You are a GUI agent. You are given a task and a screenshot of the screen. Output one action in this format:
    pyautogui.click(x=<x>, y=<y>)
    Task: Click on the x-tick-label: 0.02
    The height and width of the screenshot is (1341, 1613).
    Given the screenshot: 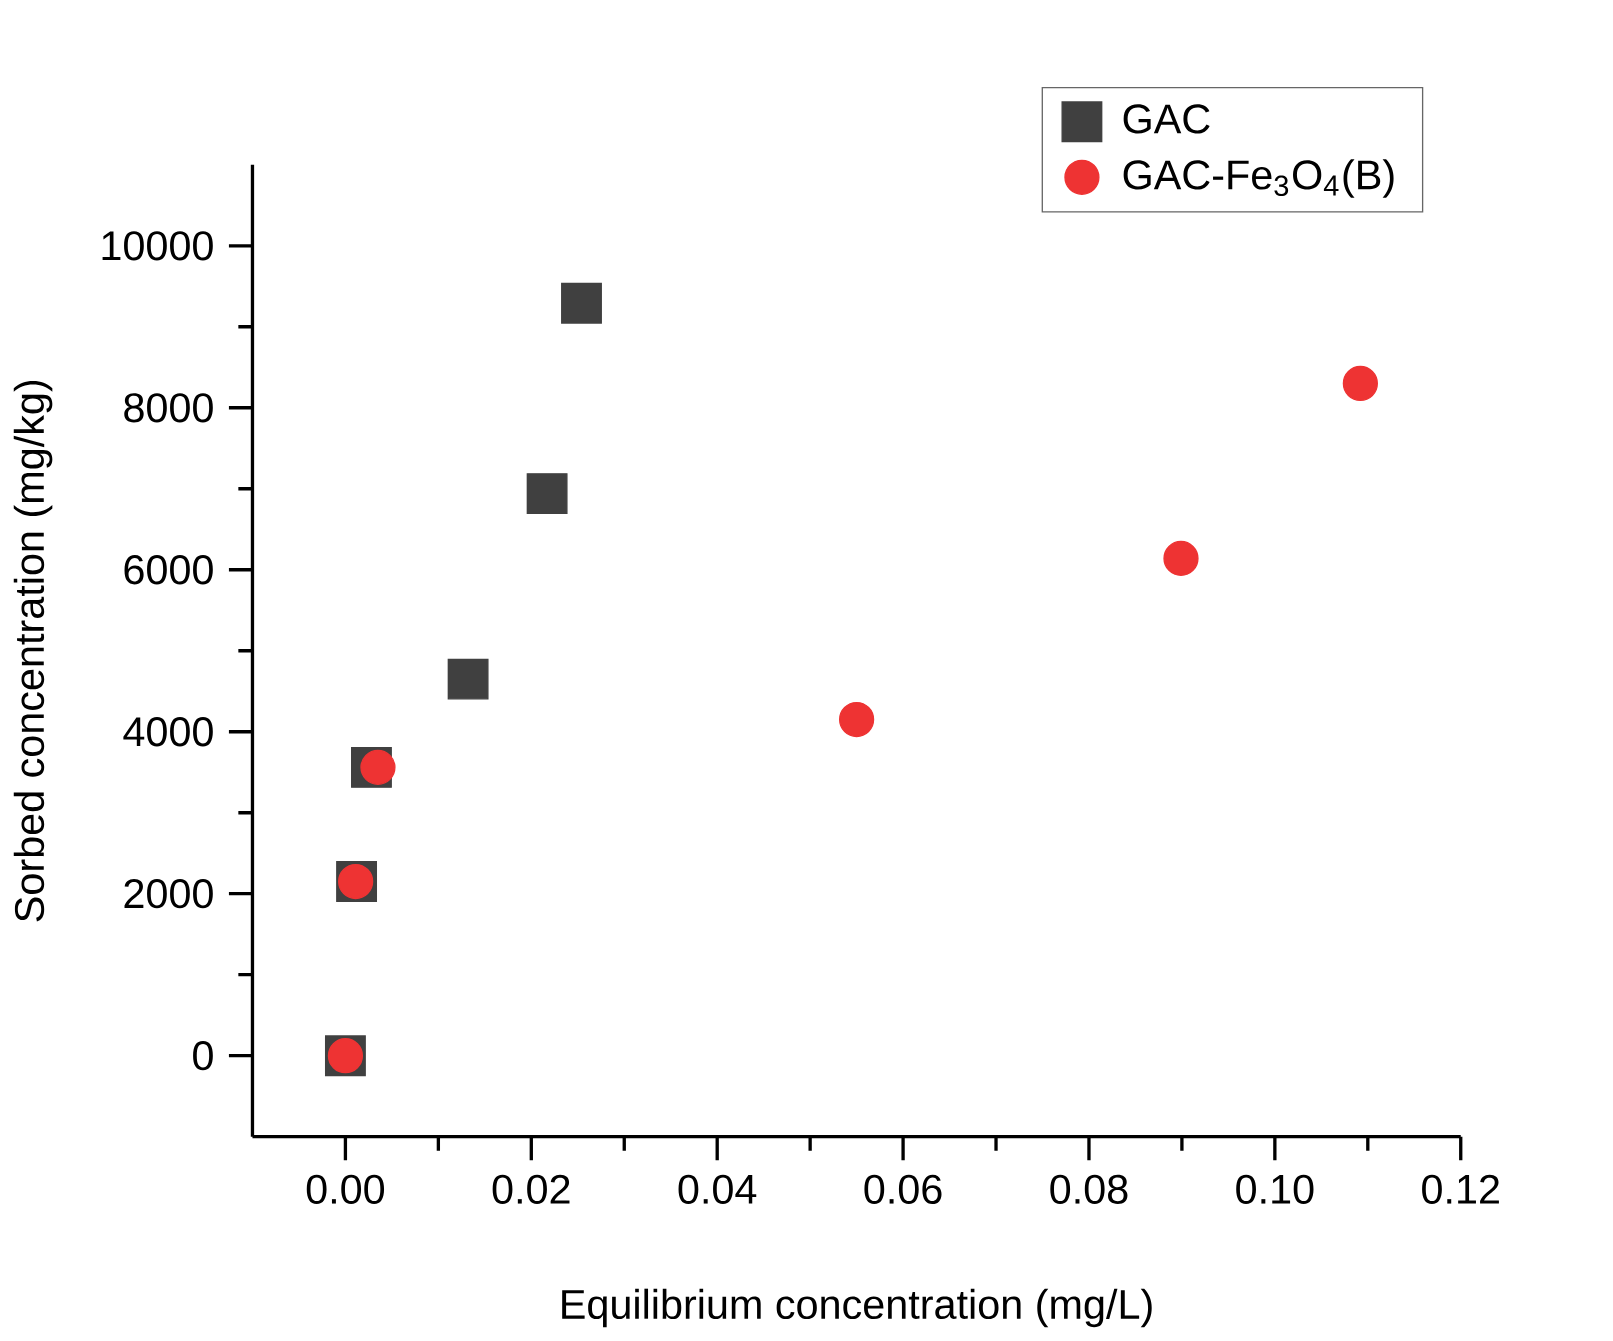 What is the action you would take?
    pyautogui.click(x=531, y=1189)
    